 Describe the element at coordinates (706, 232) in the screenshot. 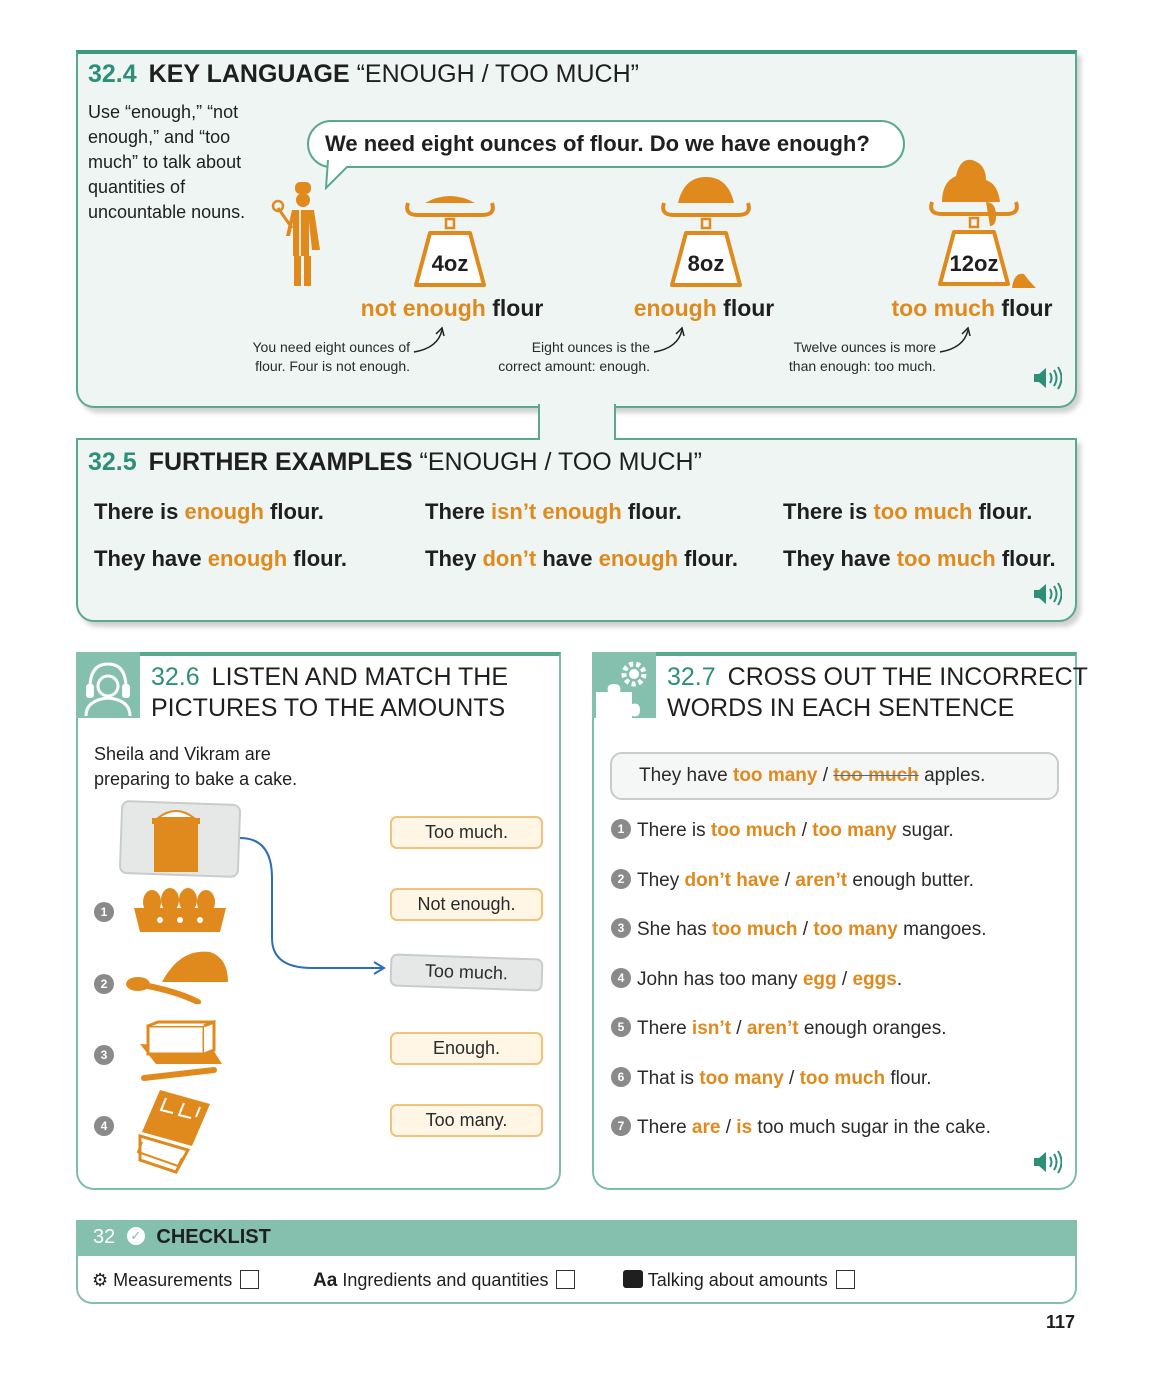

I see `scale-icon-8oz` at that location.